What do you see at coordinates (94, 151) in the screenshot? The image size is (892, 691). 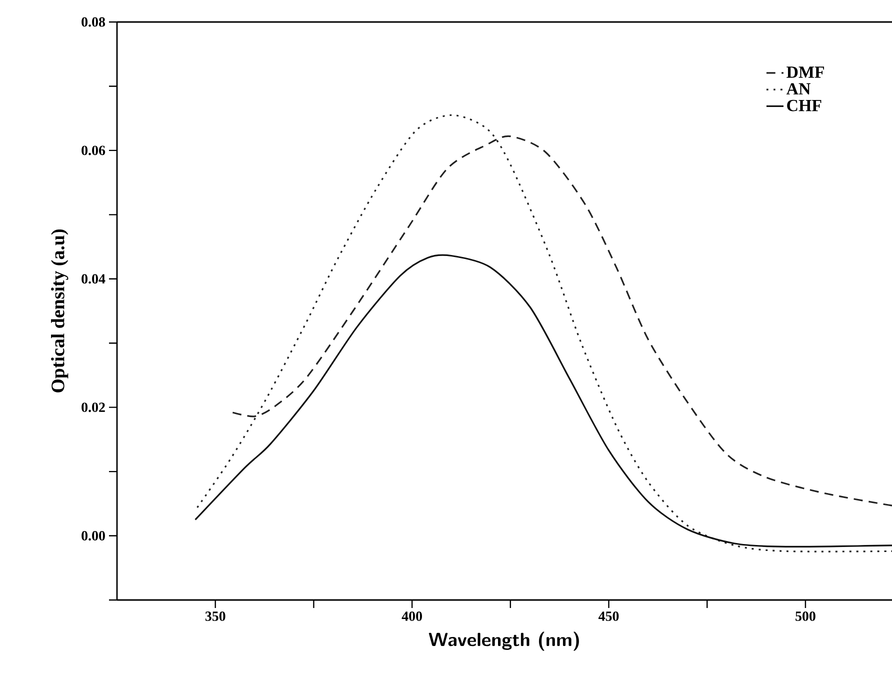 I see `y-tick-label: 0.06` at bounding box center [94, 151].